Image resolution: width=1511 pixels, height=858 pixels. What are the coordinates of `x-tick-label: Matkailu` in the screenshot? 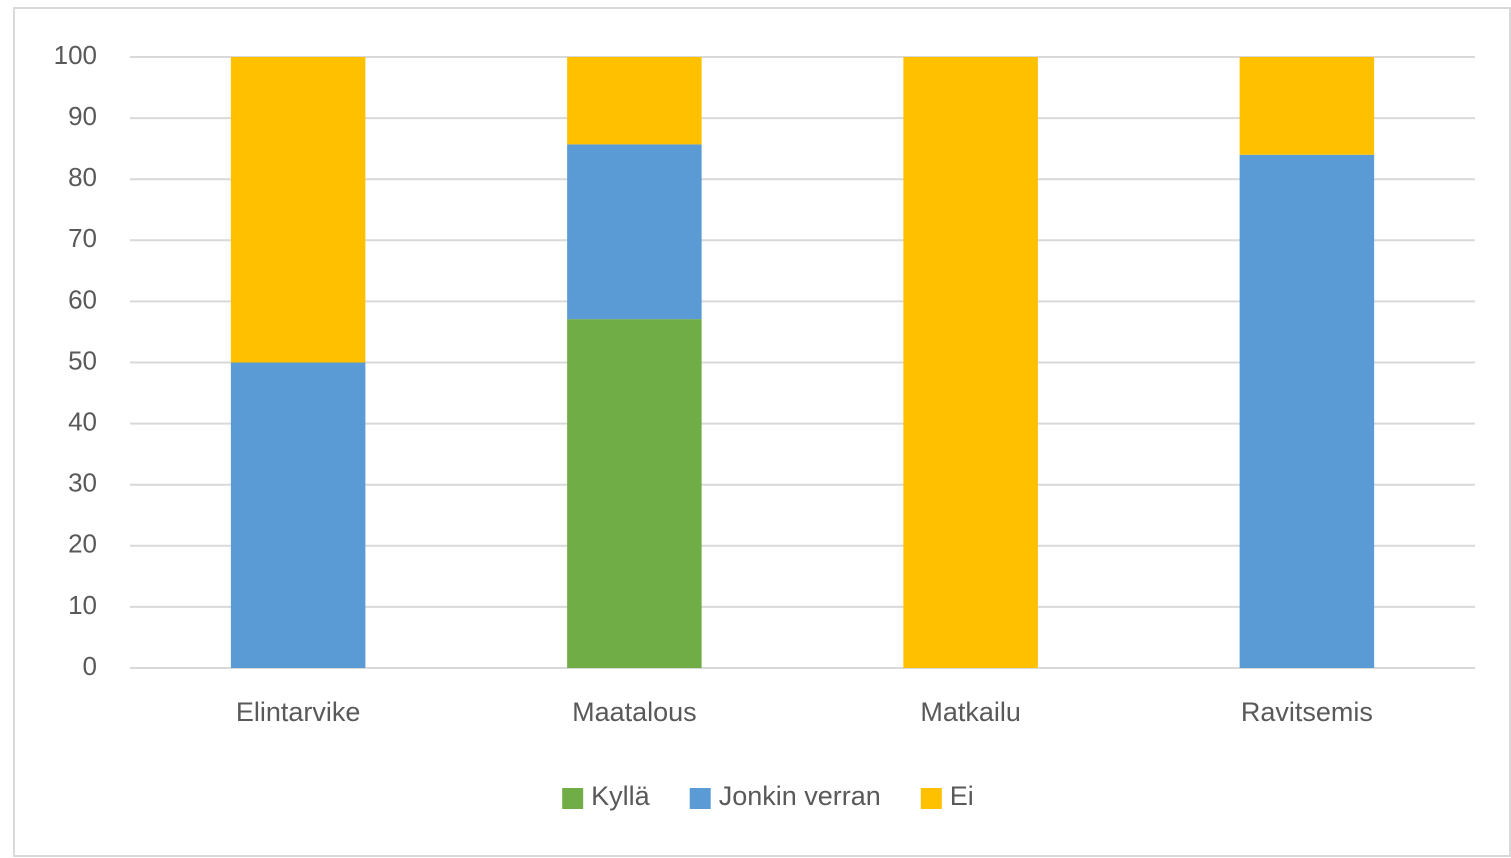 It's located at (970, 712).